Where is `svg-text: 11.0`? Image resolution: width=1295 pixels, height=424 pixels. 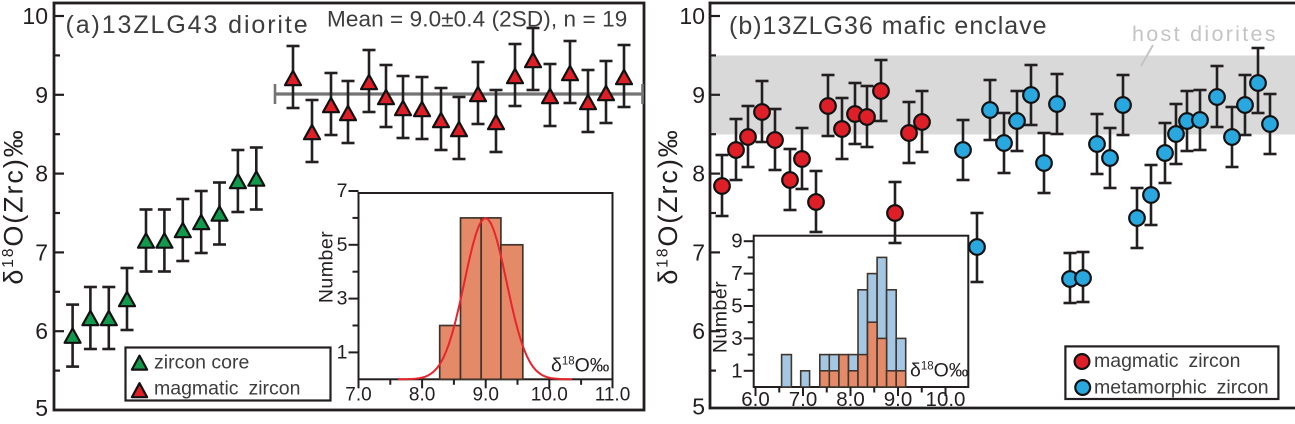
svg-text: 11.0 is located at coordinates (613, 395).